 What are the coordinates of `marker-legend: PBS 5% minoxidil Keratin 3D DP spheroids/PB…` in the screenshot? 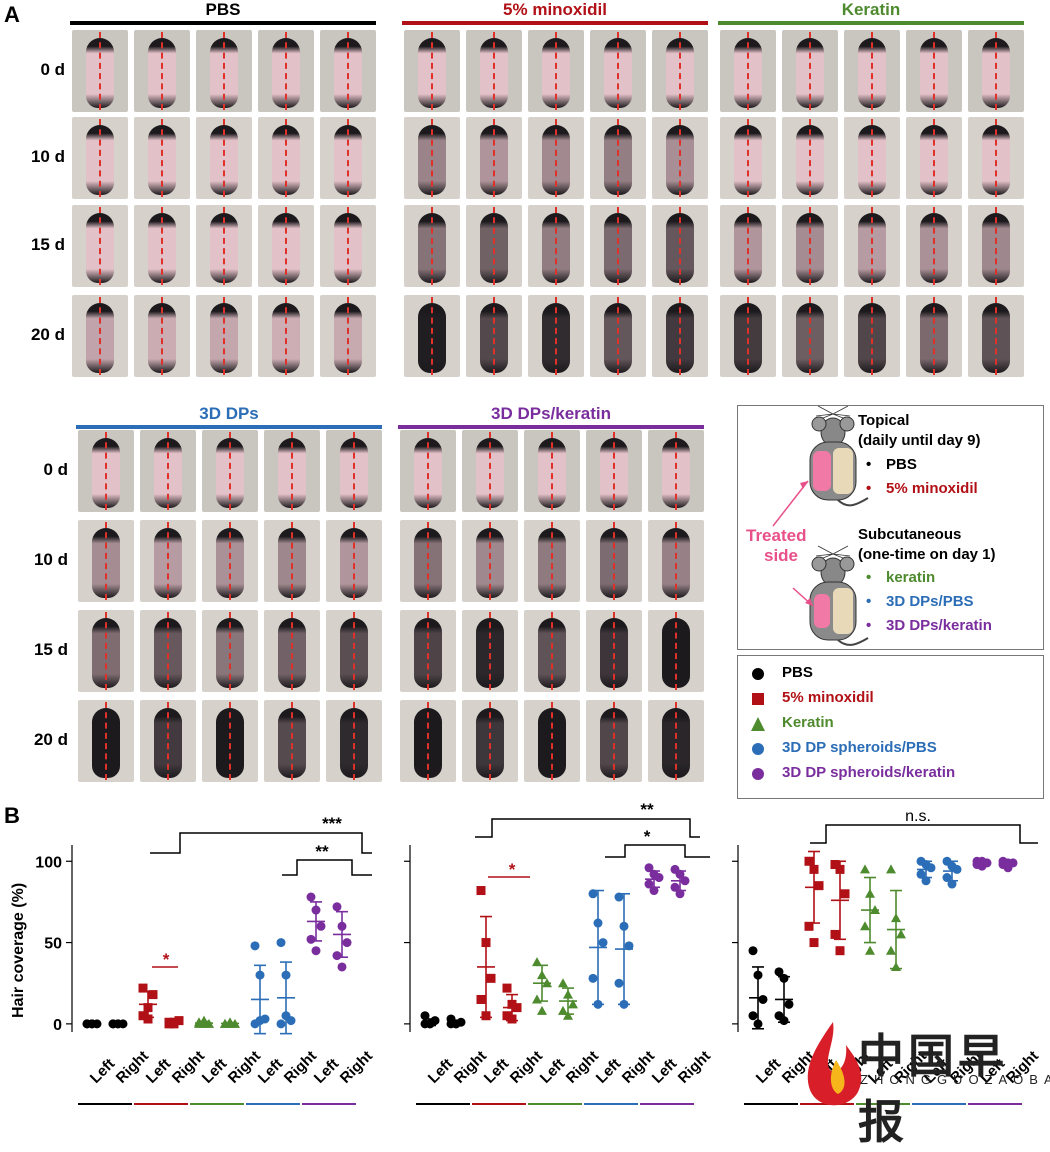 It's located at (890, 727).